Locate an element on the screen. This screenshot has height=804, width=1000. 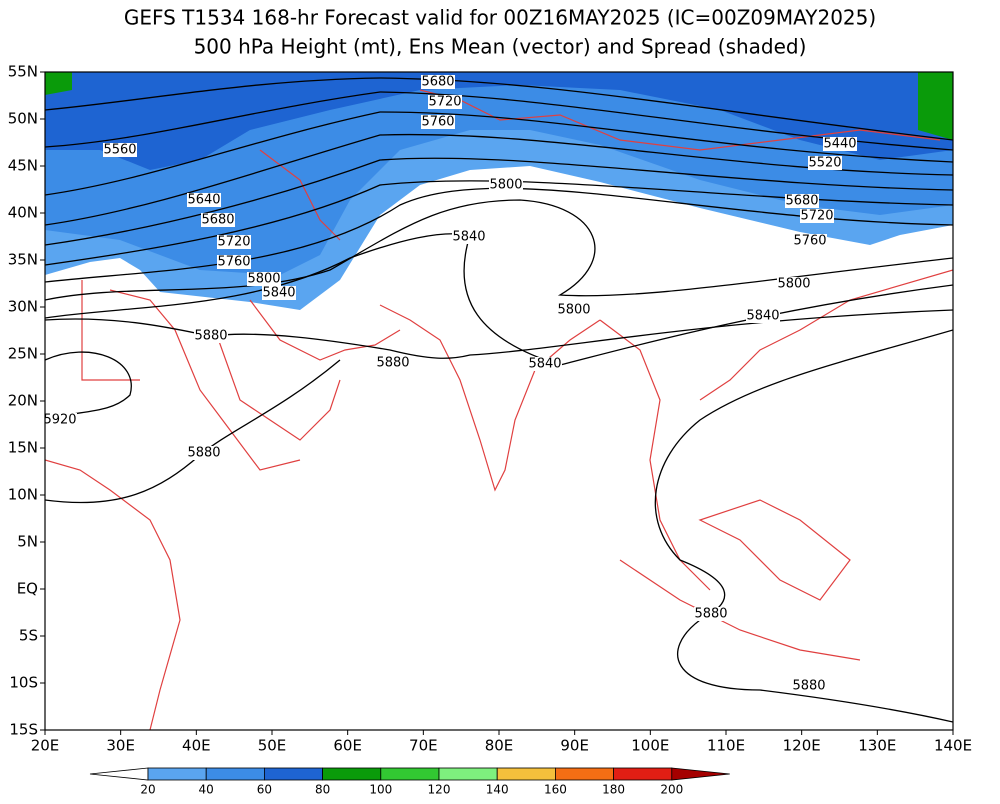
colorbar-label: 160 is located at coordinates (555, 790).